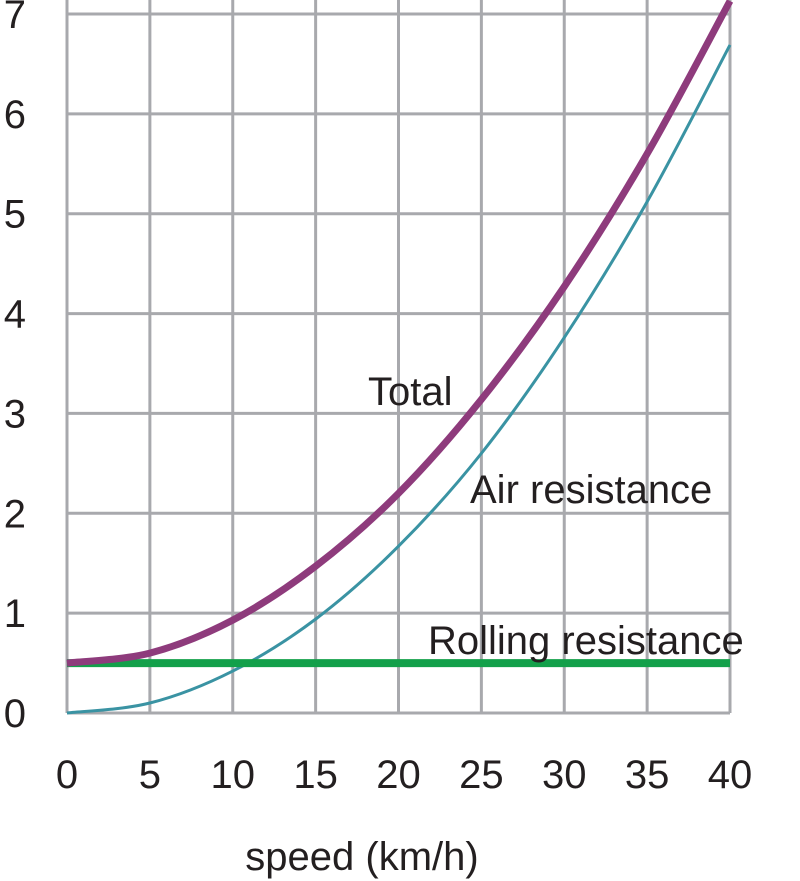 The height and width of the screenshot is (881, 800). Describe the element at coordinates (398, 775) in the screenshot. I see `x-tick-label: 20` at that location.